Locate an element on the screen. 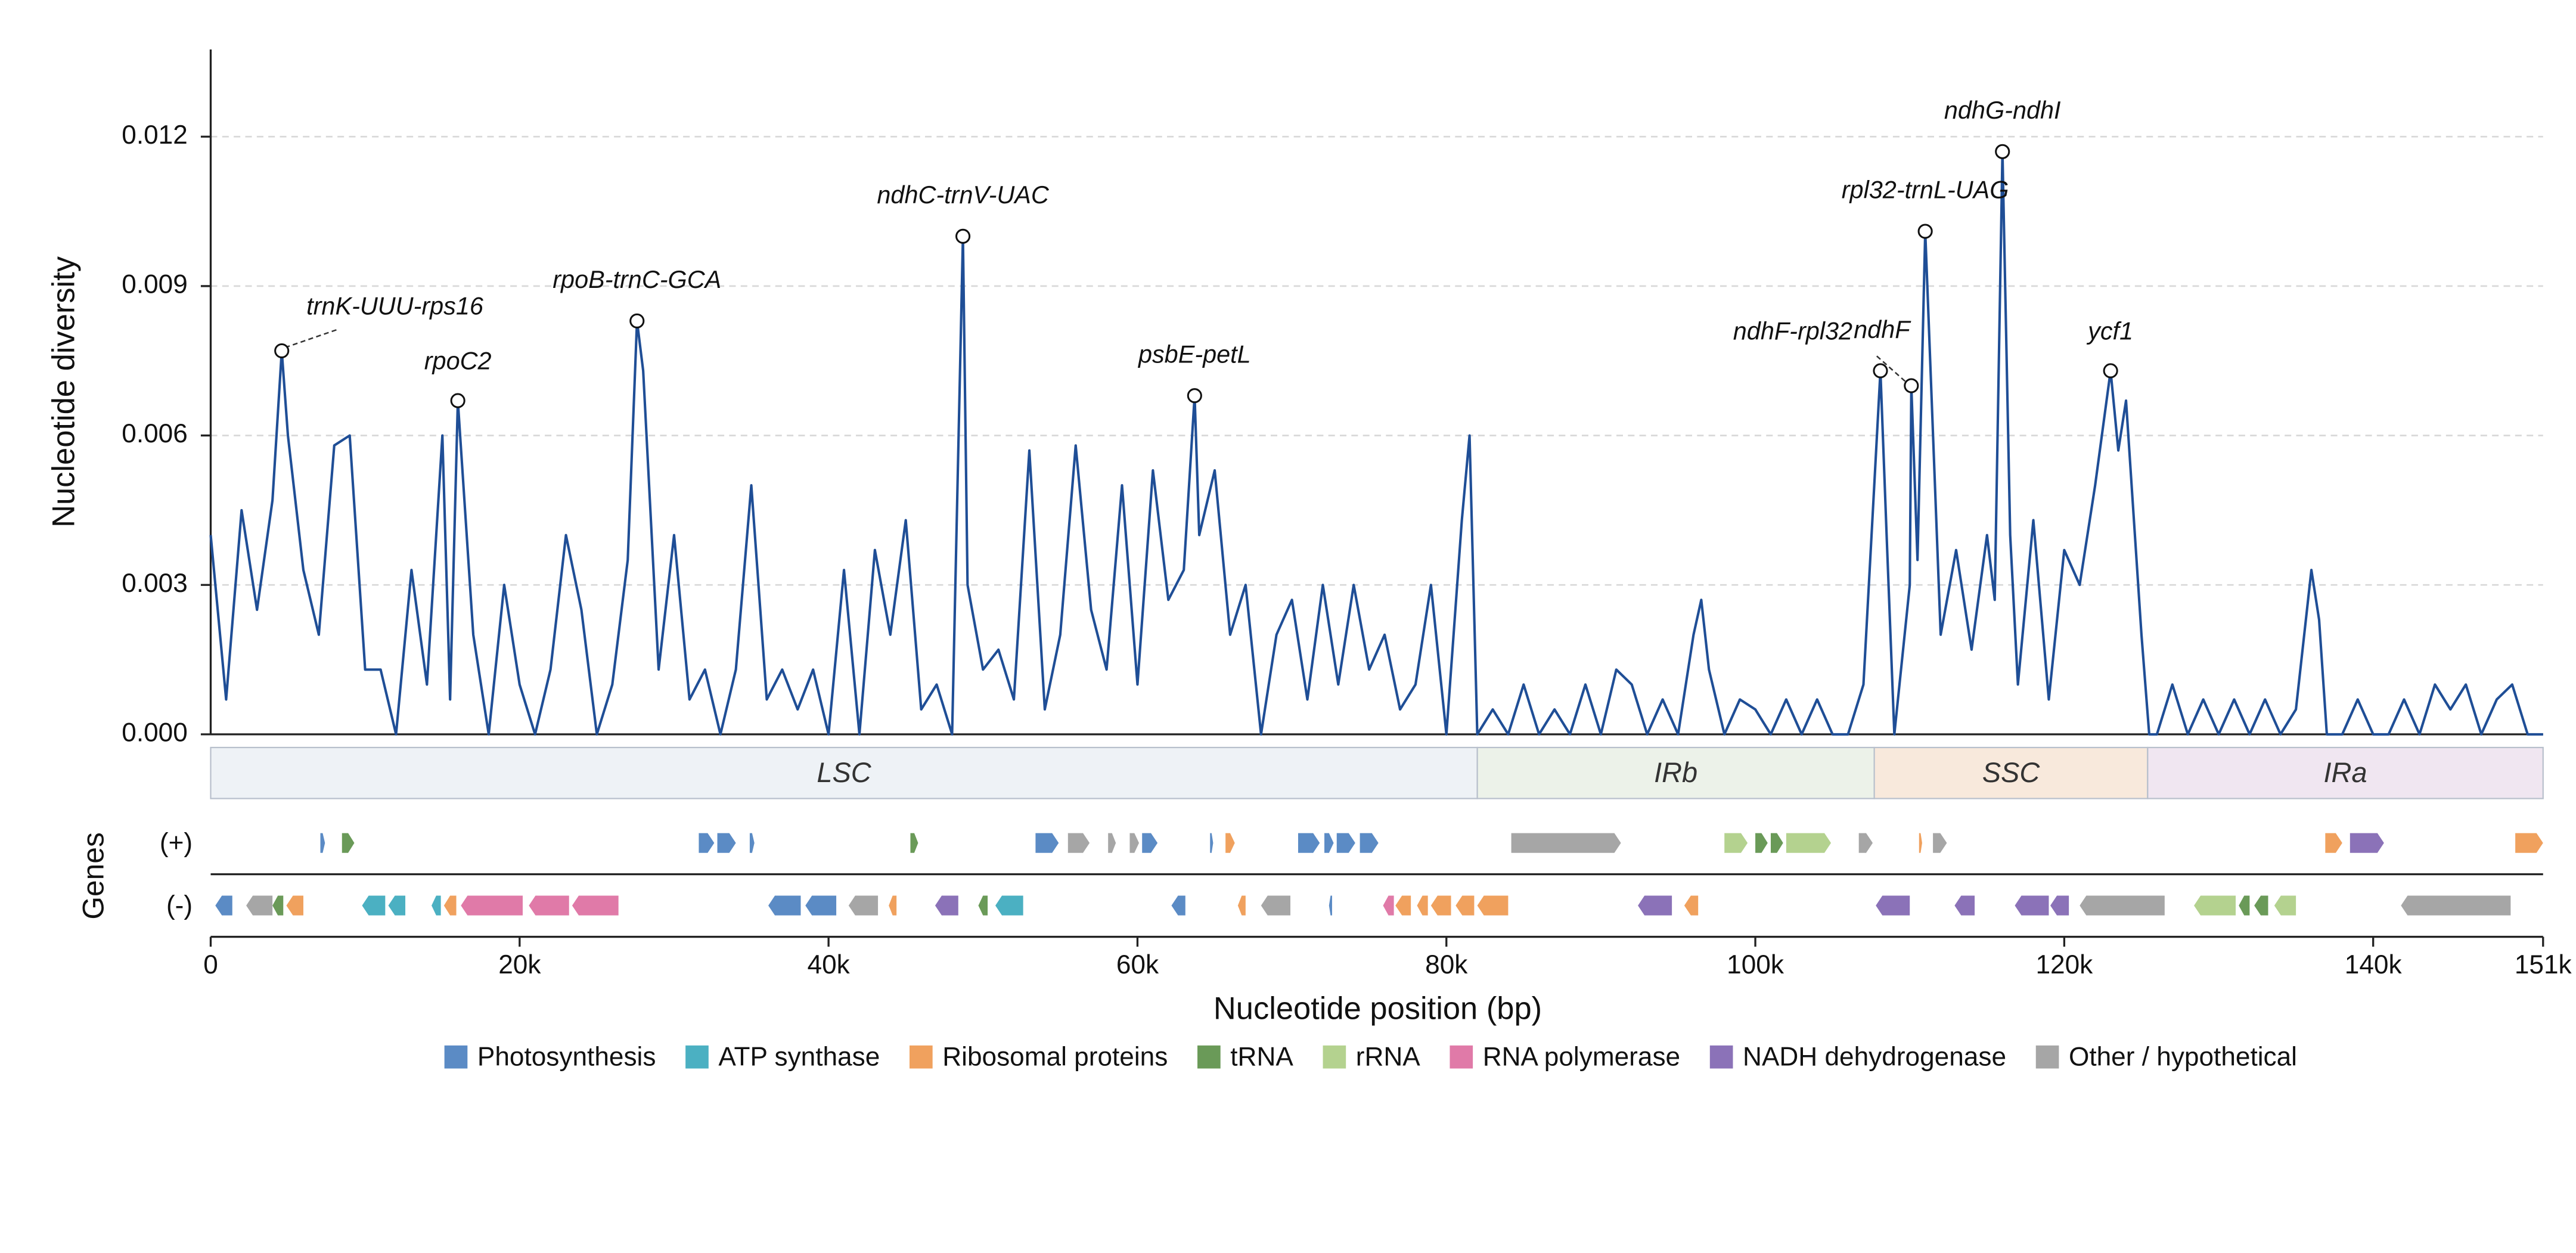  y-axis-label: Nucleotide diversity is located at coordinates (64, 392).